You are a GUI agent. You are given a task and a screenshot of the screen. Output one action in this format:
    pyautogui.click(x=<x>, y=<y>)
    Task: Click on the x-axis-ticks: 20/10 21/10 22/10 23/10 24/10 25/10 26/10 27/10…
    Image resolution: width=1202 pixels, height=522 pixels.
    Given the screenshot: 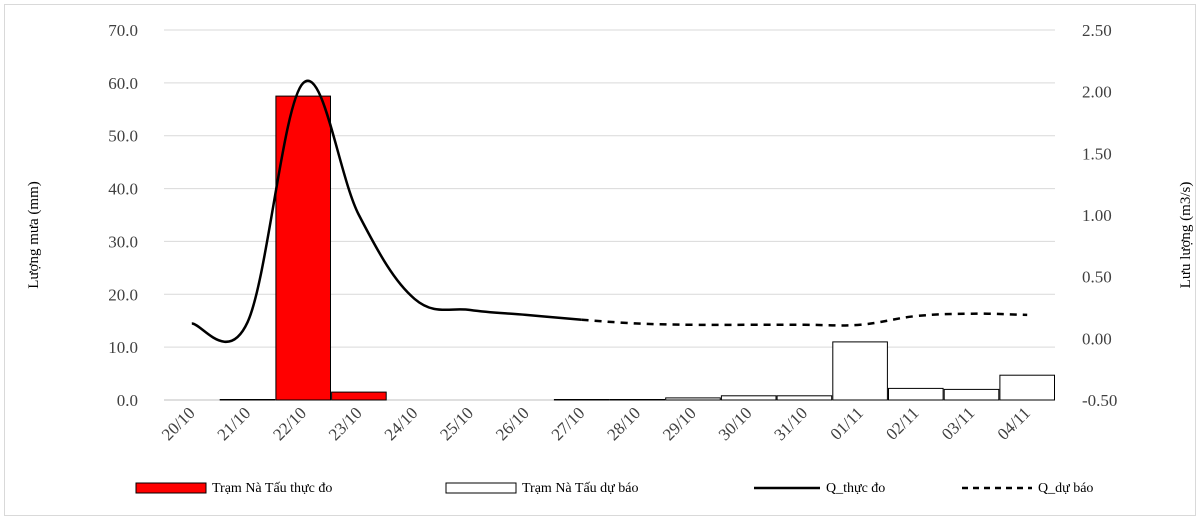 What is the action you would take?
    pyautogui.click(x=596, y=423)
    